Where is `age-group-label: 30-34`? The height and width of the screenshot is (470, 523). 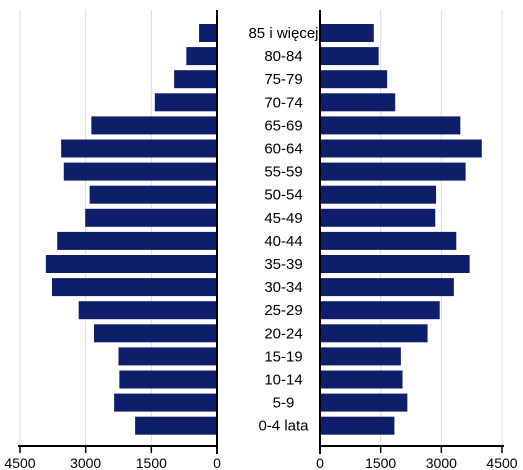 age-group-label: 30-34 is located at coordinates (283, 287).